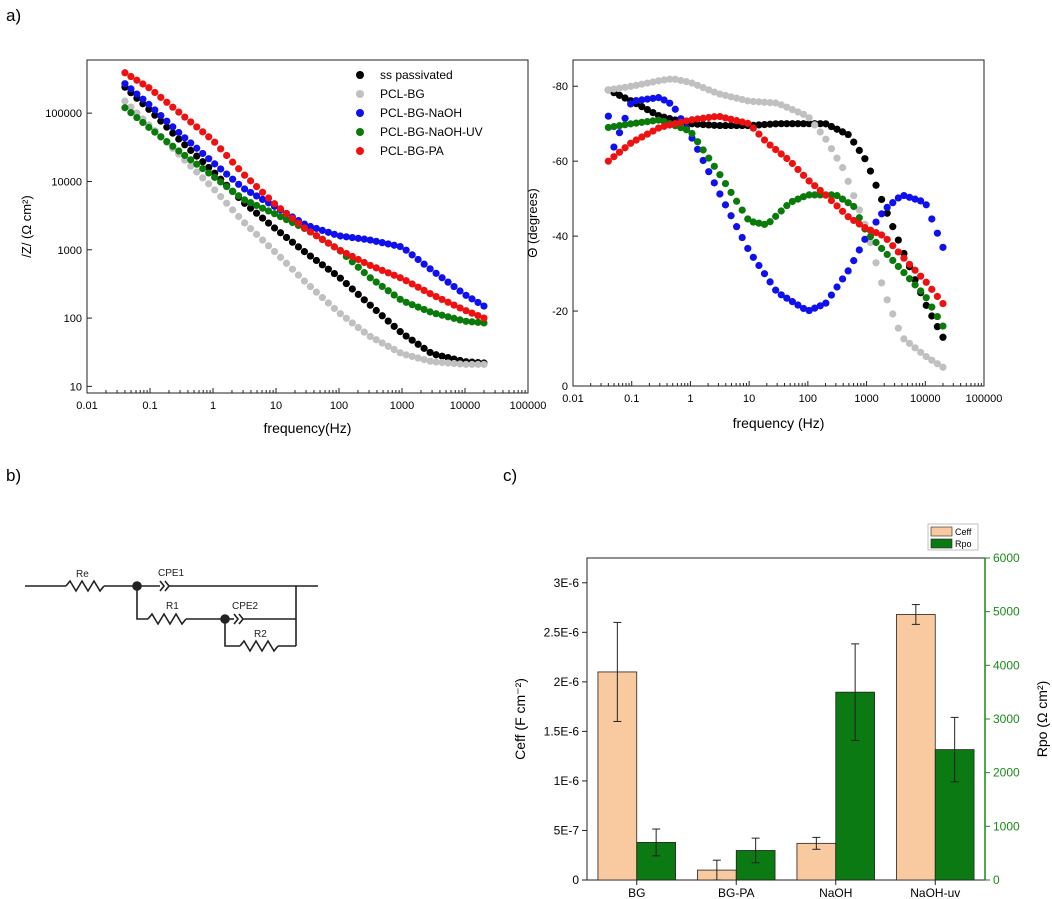 This screenshot has height=899, width=1052. What do you see at coordinates (835, 892) in the screenshot?
I see `category-label: NaOH` at bounding box center [835, 892].